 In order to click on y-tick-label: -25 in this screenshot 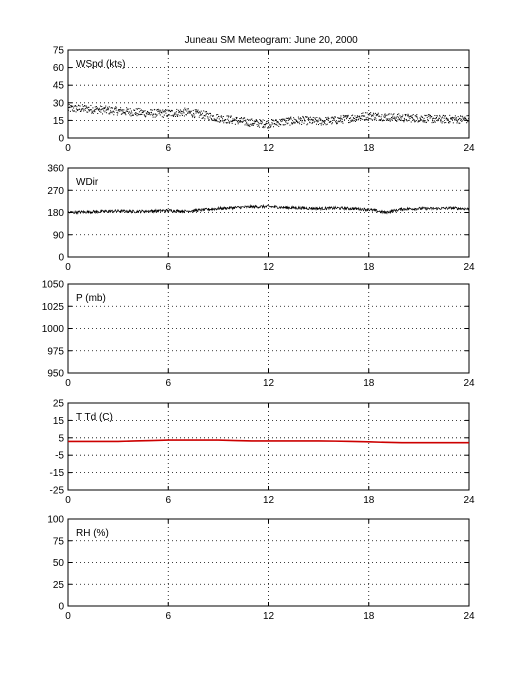, I will do `click(57, 491)`.